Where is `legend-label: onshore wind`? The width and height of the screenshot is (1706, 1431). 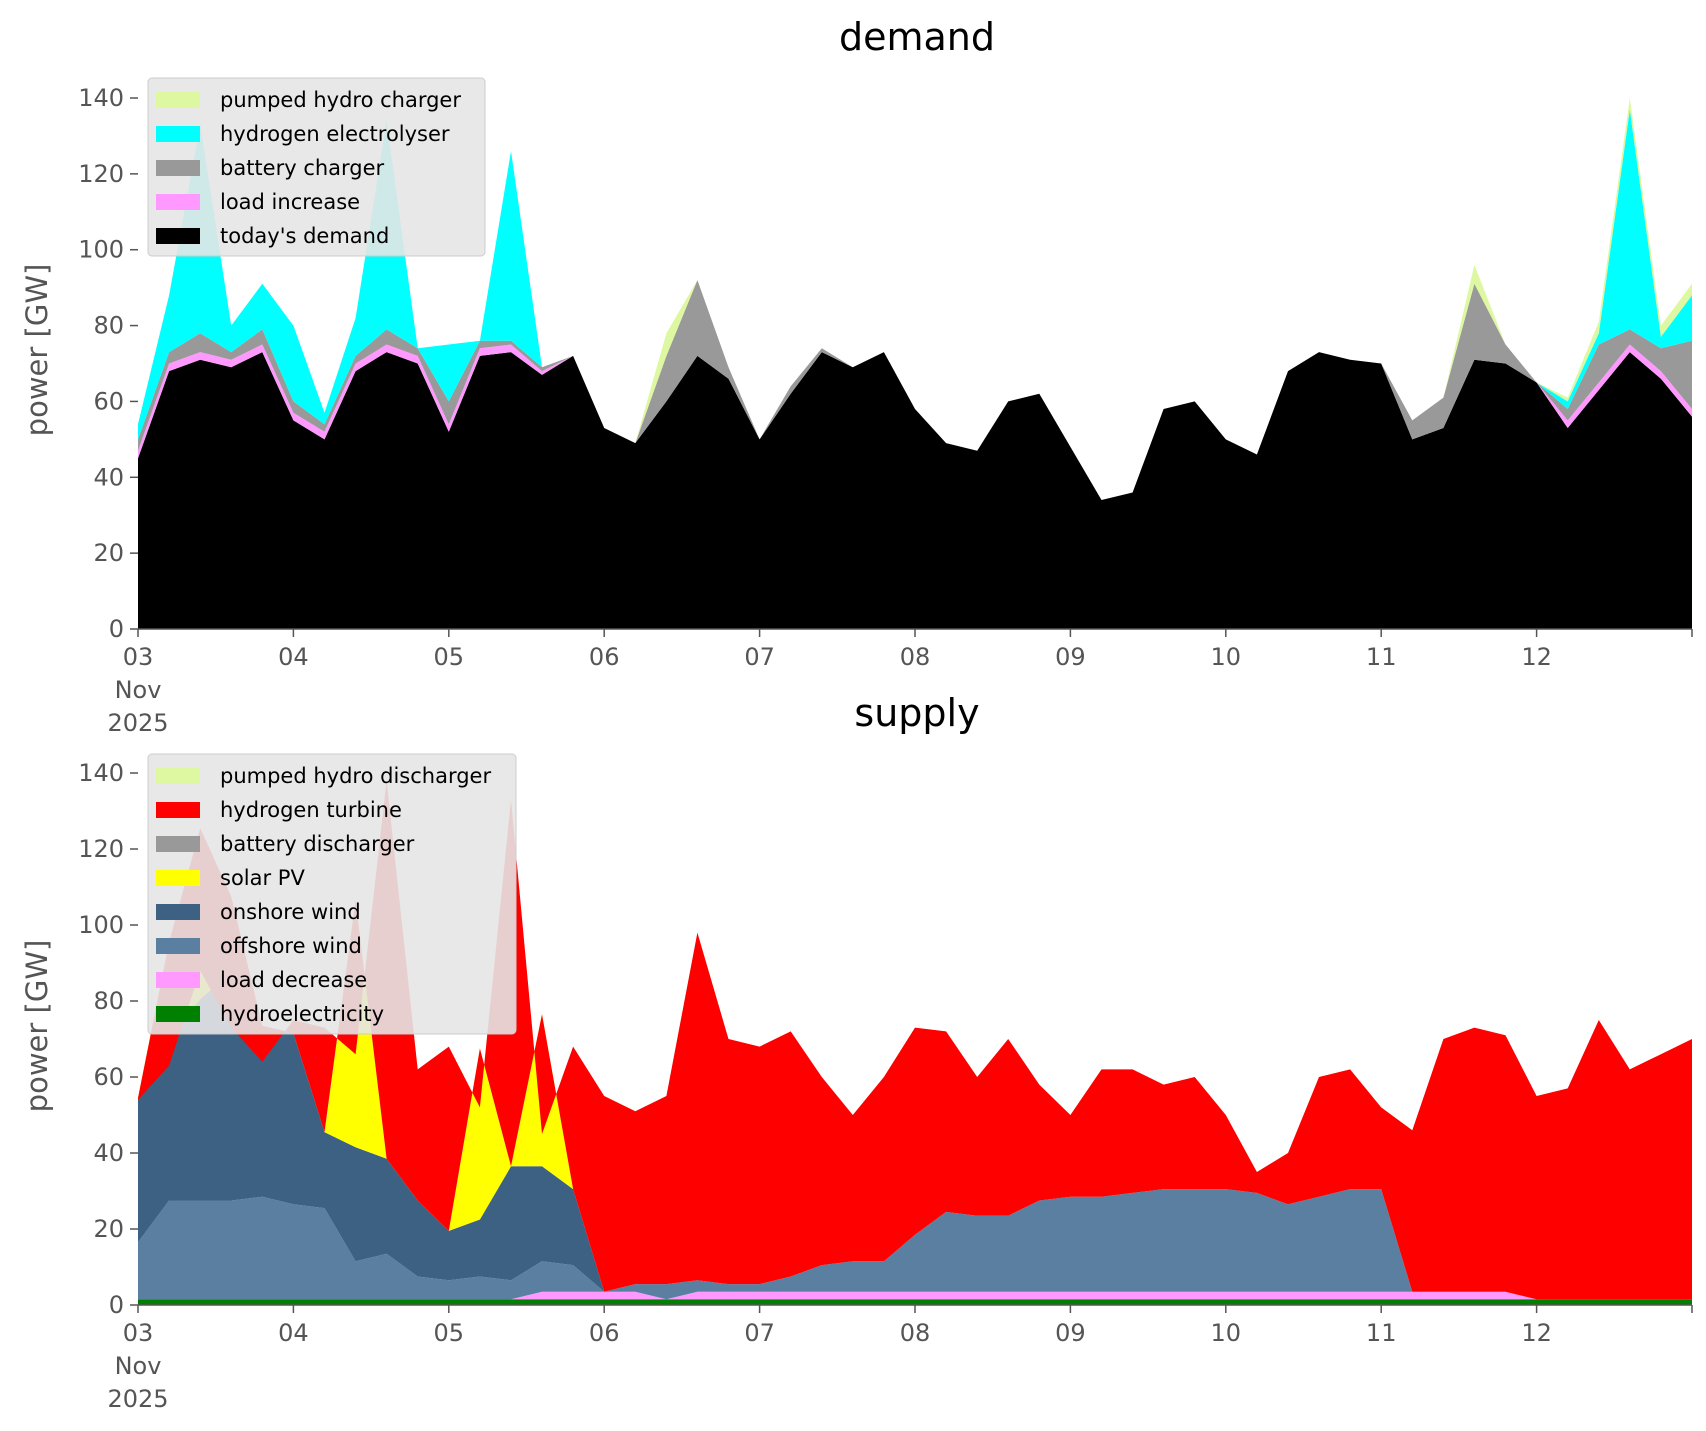
legend-label: onshore wind is located at coordinates (290, 912).